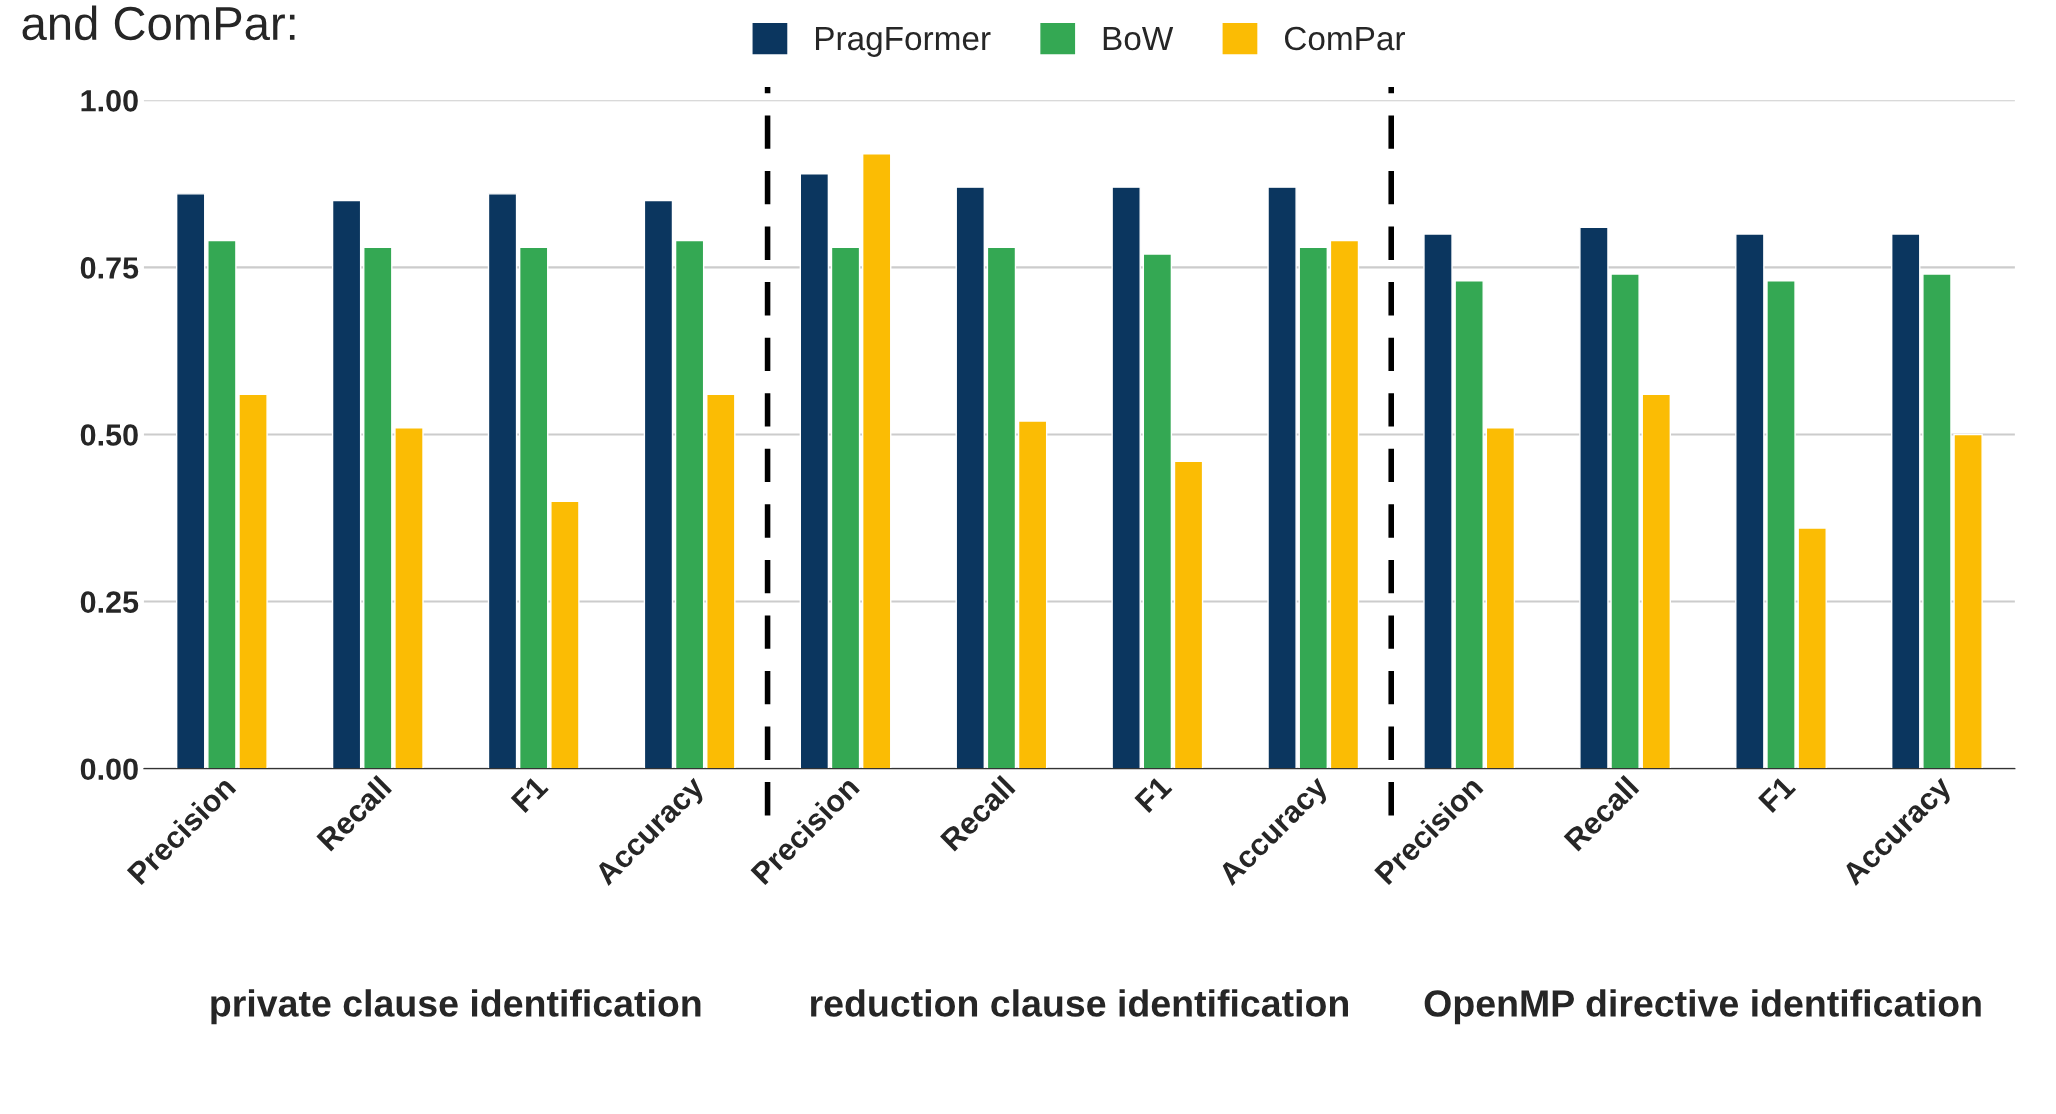  Describe the element at coordinates (109, 602) in the screenshot. I see `y-tick-label: 0.25` at that location.